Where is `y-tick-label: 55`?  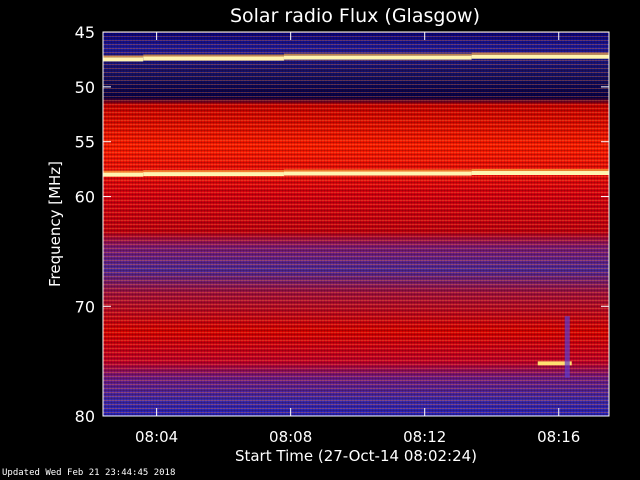 y-tick-label: 55 is located at coordinates (85, 142).